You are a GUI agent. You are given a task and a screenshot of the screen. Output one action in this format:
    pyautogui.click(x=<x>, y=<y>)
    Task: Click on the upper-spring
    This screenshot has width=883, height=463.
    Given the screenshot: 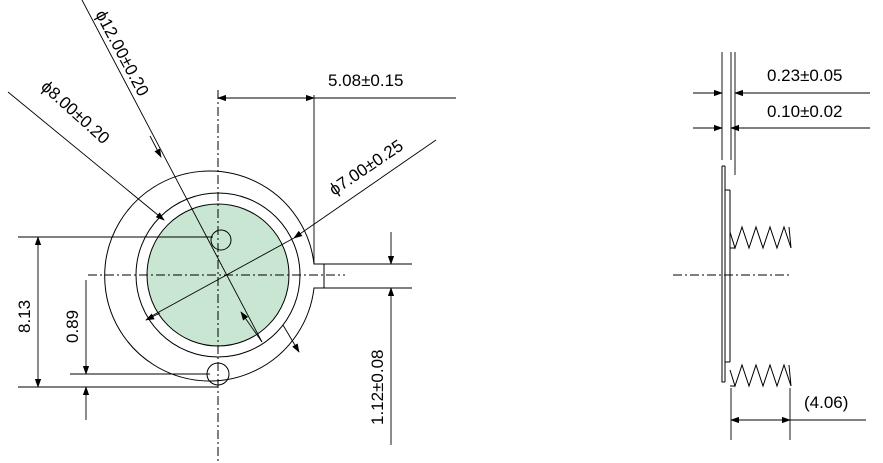 What is the action you would take?
    pyautogui.click(x=760, y=237)
    